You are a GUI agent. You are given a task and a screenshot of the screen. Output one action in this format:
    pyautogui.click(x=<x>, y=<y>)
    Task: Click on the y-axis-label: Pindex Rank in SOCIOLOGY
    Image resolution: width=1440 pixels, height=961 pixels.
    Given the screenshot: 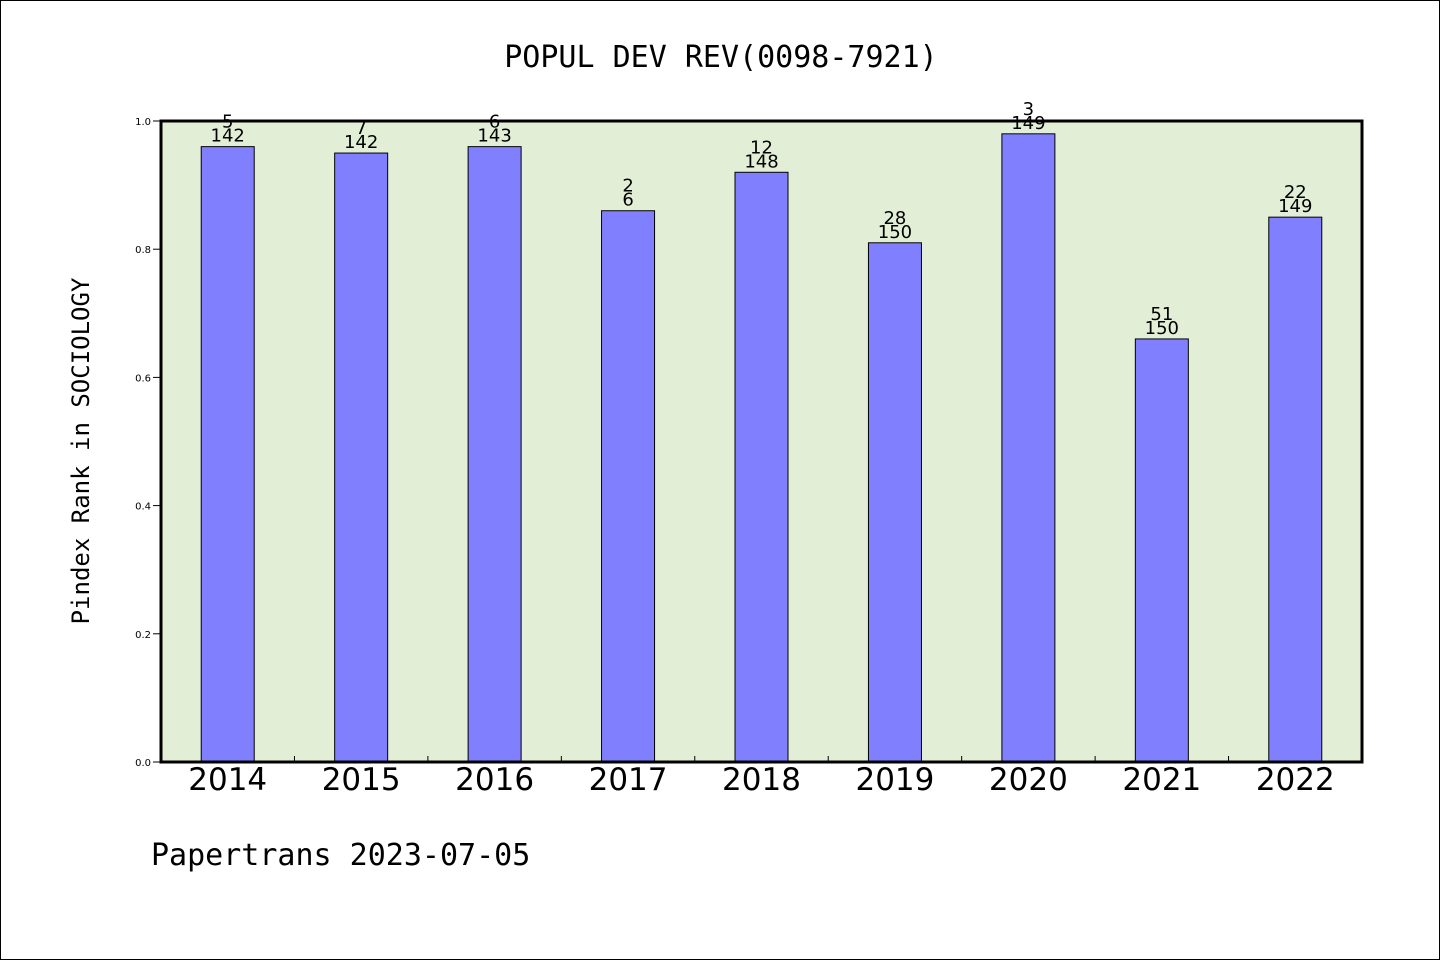 What is the action you would take?
    pyautogui.click(x=81, y=450)
    